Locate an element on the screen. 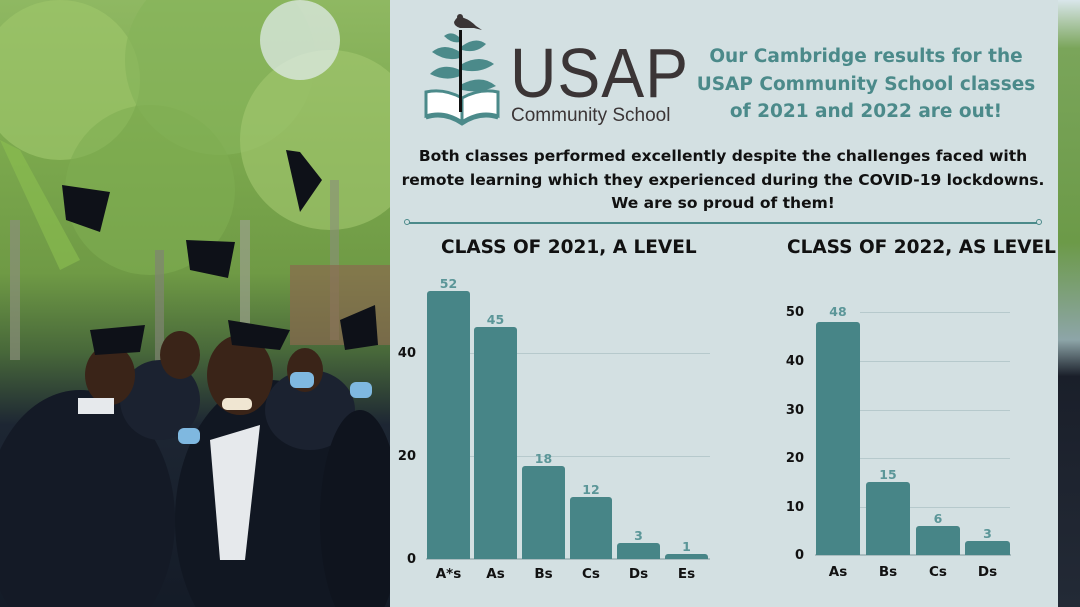 The height and width of the screenshot is (607, 1080). bar-value-label: 12 is located at coordinates (591, 489).